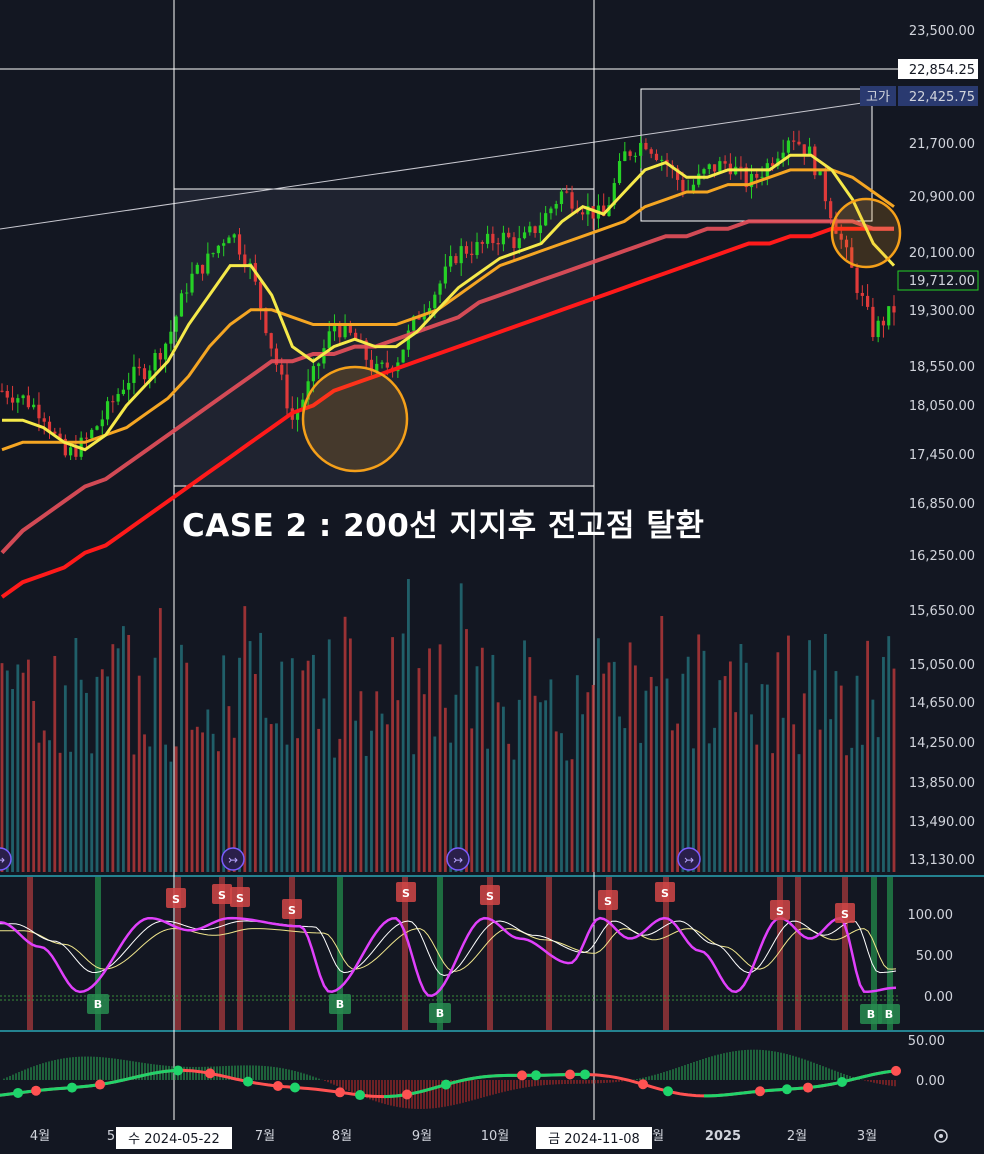 Image resolution: width=984 pixels, height=1154 pixels. What do you see at coordinates (941, 1136) in the screenshot?
I see `settings-gear-icon` at bounding box center [941, 1136].